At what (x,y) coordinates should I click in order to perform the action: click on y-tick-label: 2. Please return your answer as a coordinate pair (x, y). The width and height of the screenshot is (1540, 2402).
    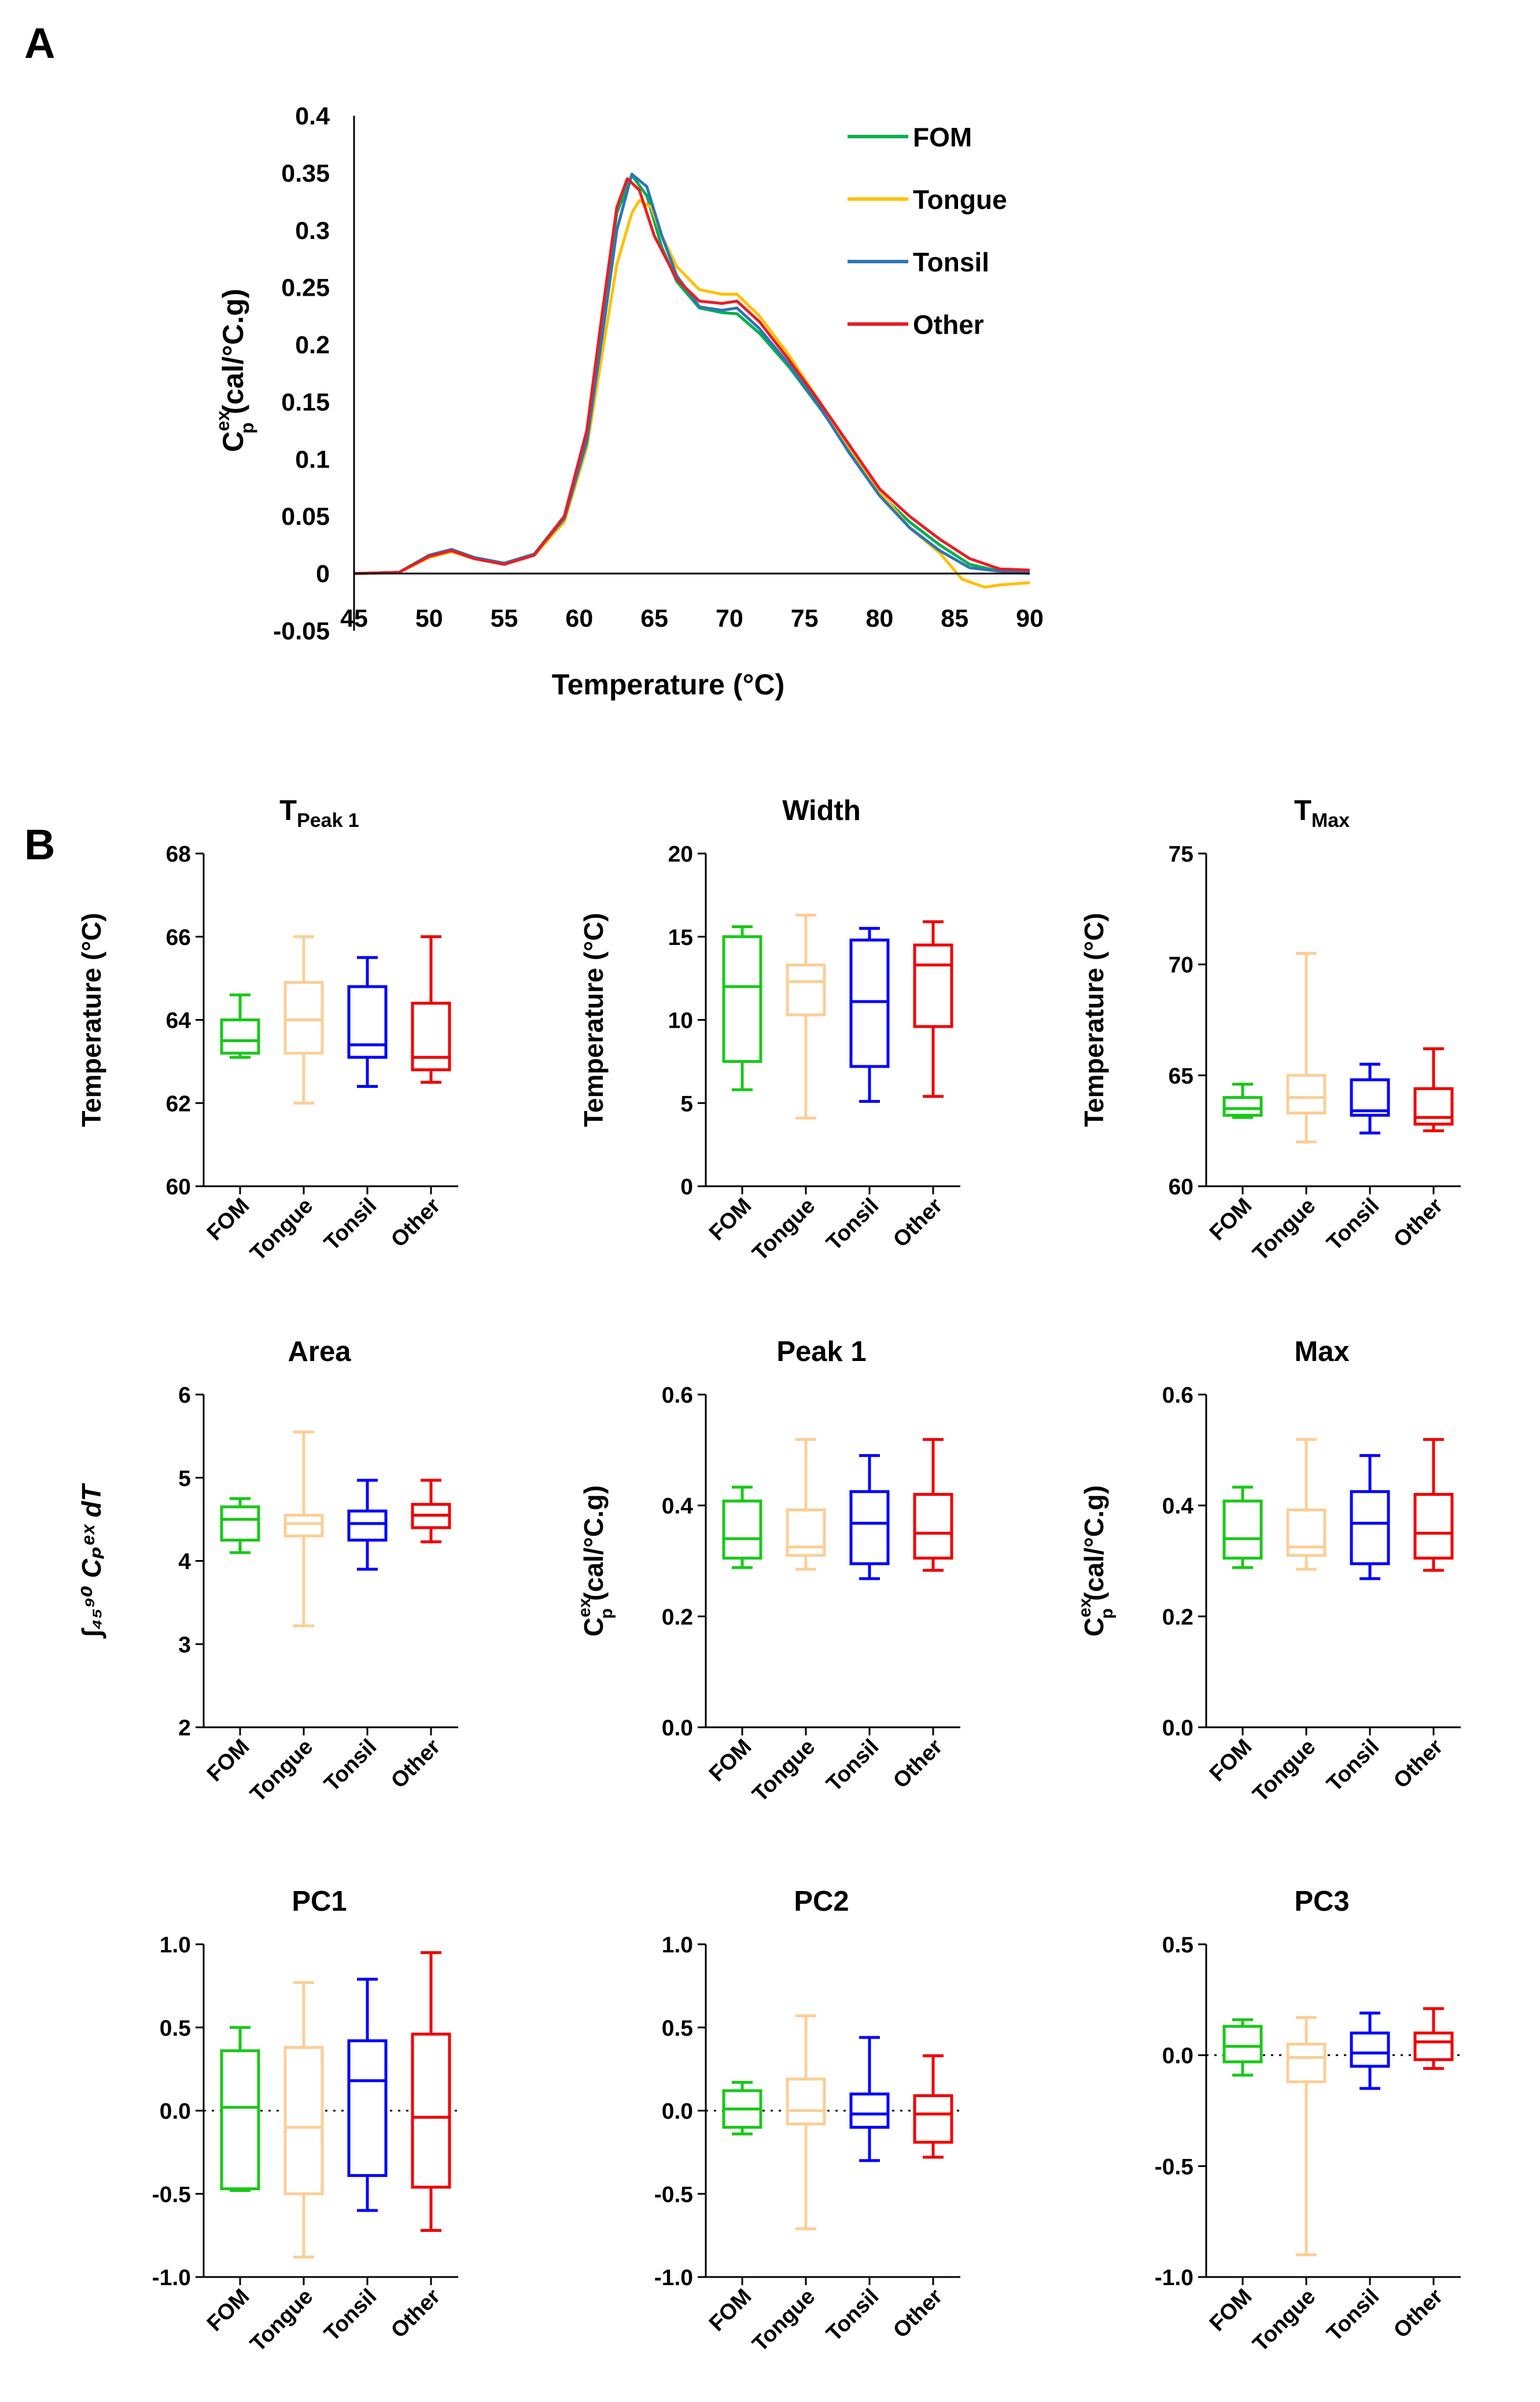
    Looking at the image, I should click on (184, 1728).